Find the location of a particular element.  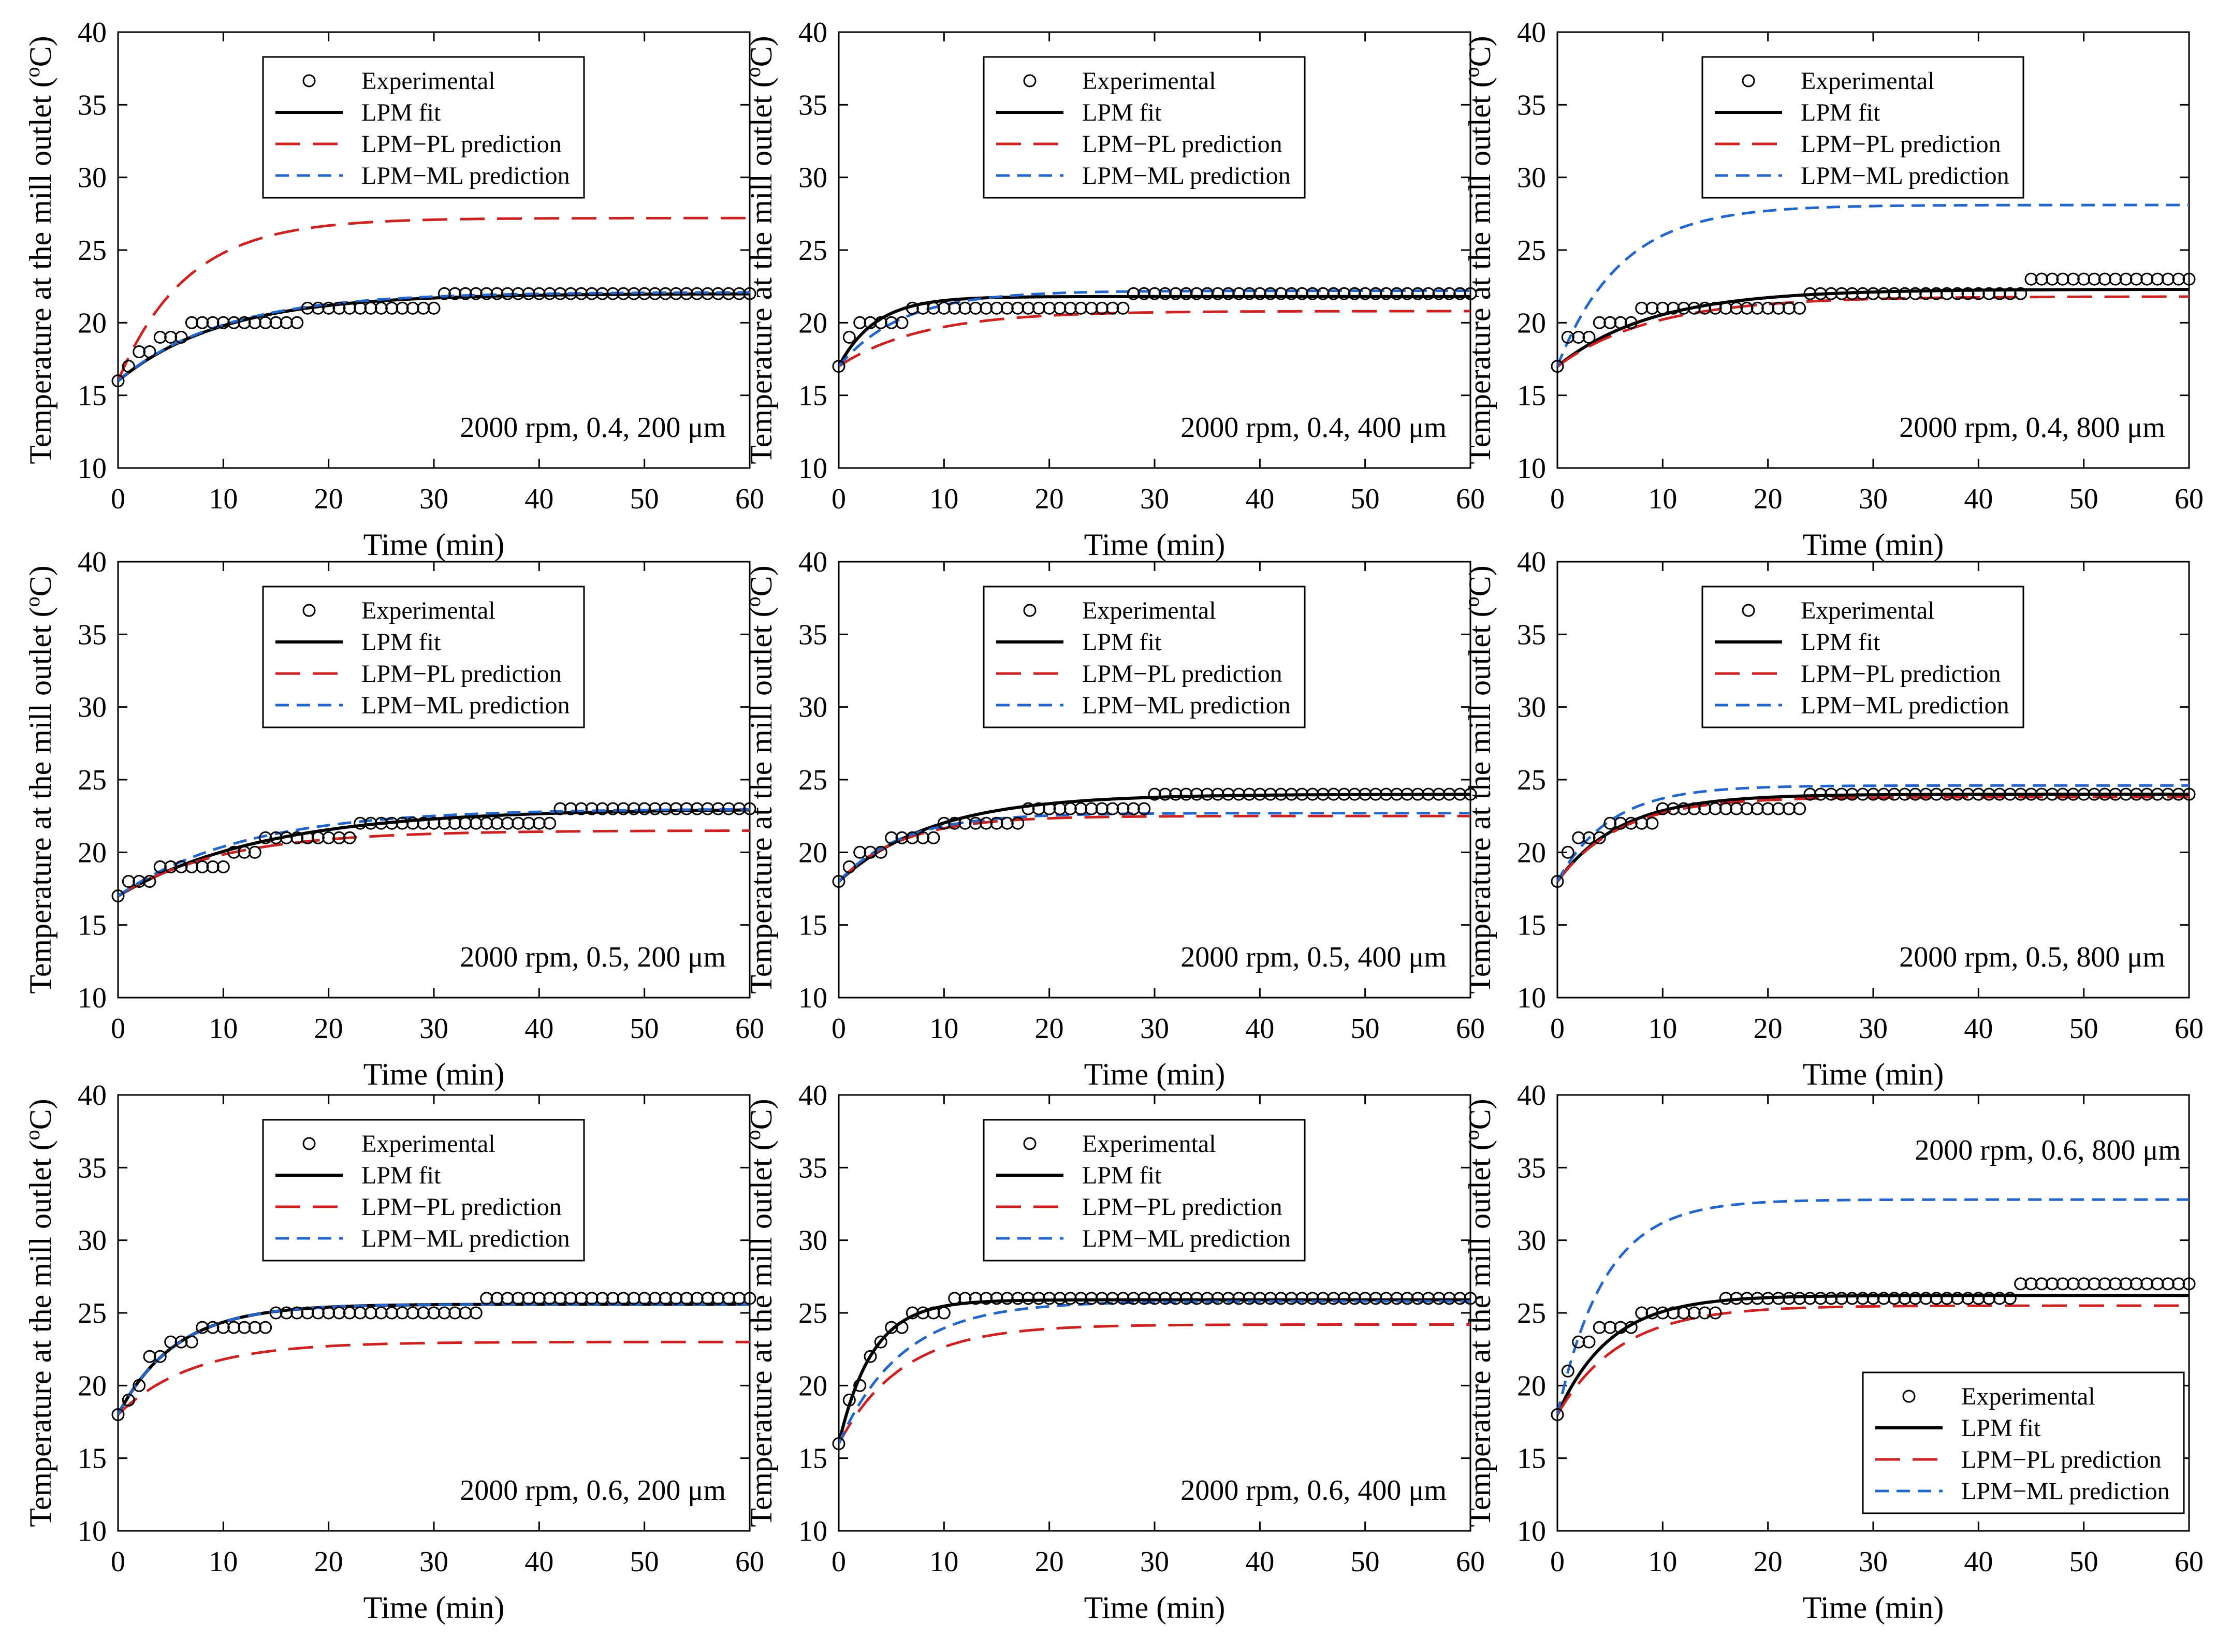

x-tick-label: 50 is located at coordinates (1365, 1562).